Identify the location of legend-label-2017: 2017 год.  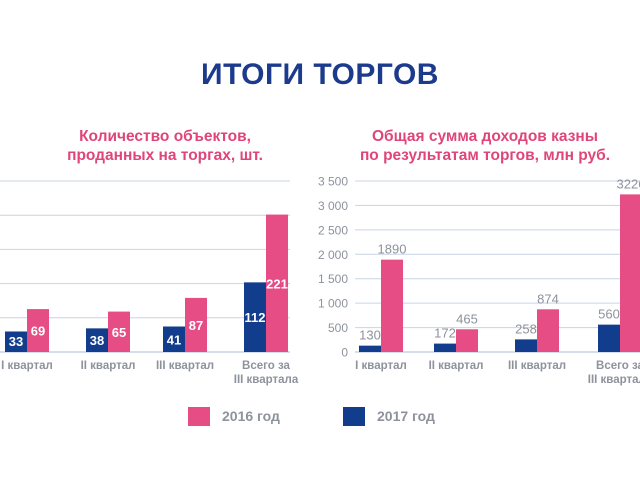
(406, 416).